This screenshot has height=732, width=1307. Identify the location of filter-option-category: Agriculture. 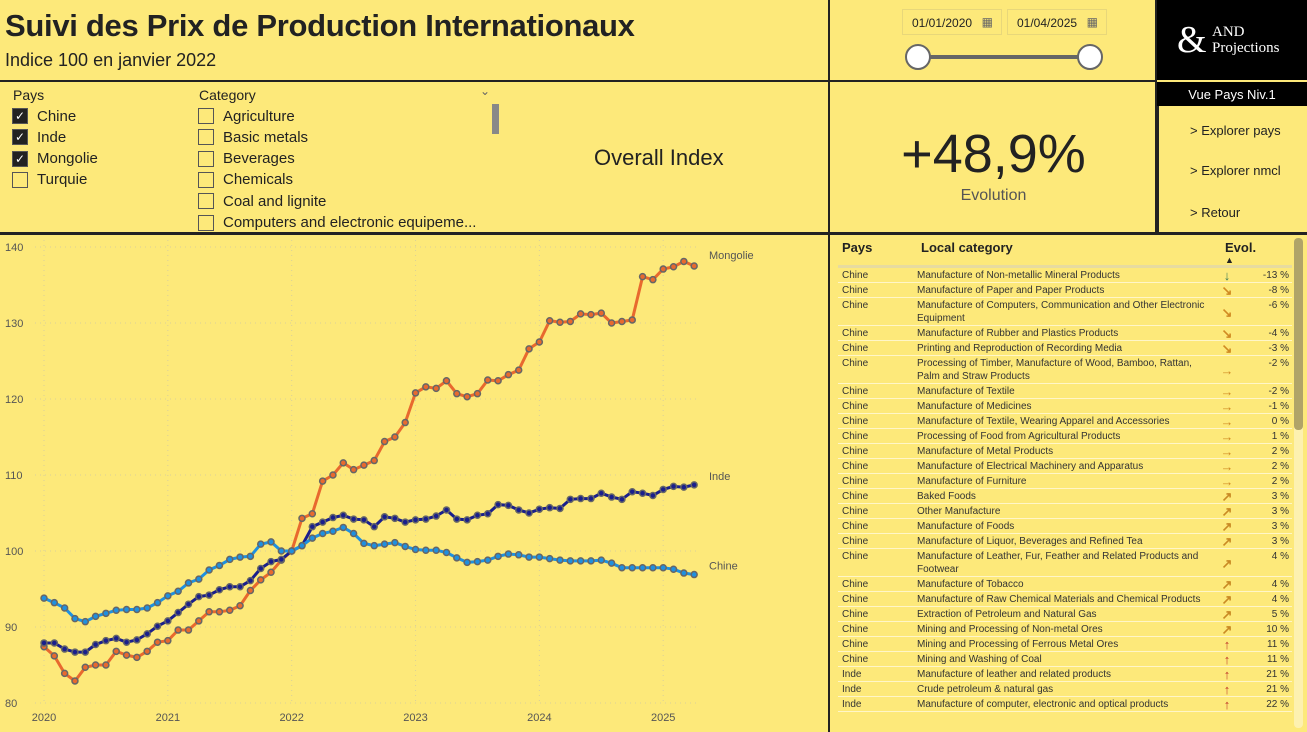
(246, 116).